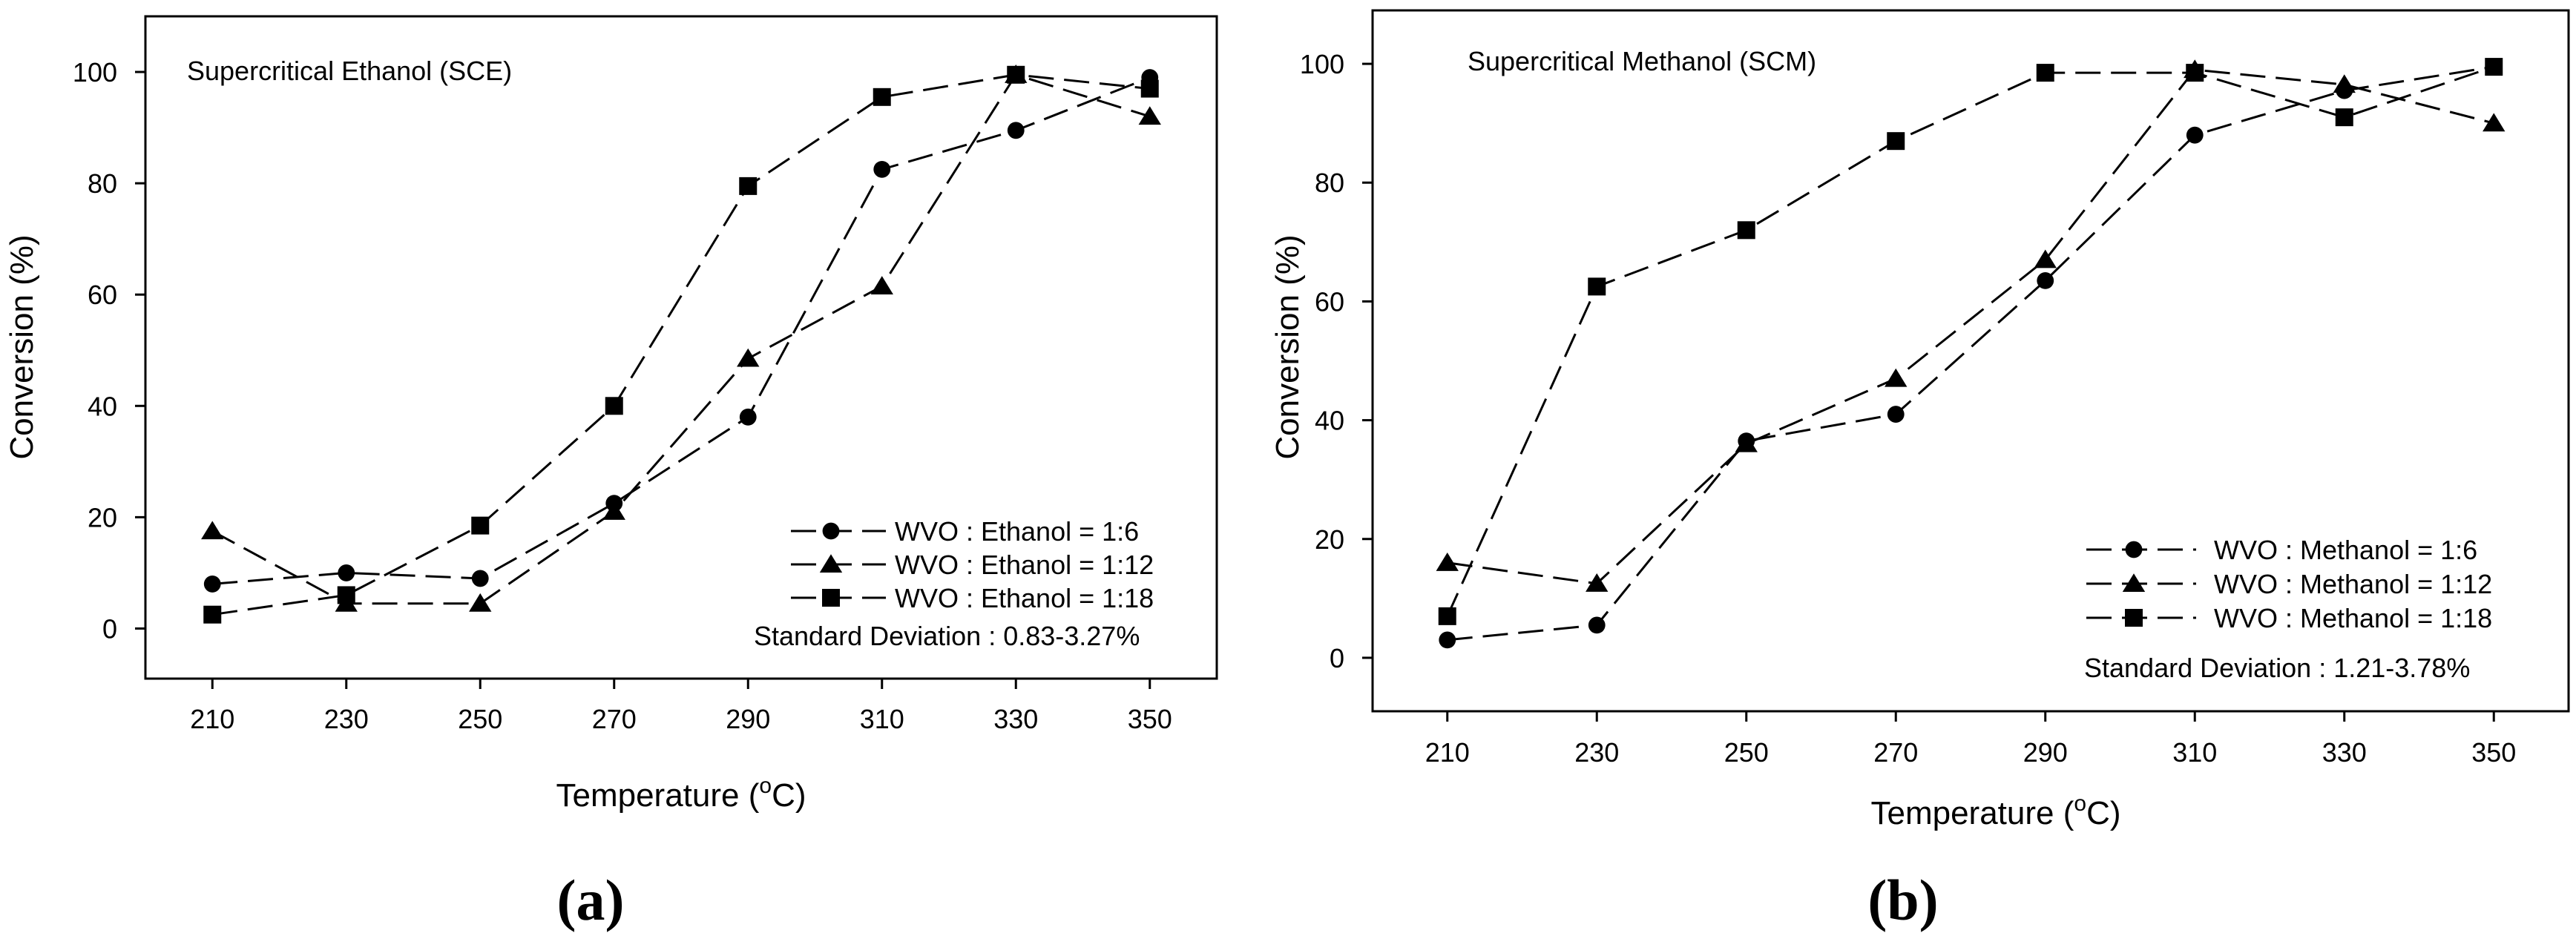 This screenshot has height=933, width=2576. I want to click on legend-item: WVO : Methanol = 1:12, so click(2289, 584).